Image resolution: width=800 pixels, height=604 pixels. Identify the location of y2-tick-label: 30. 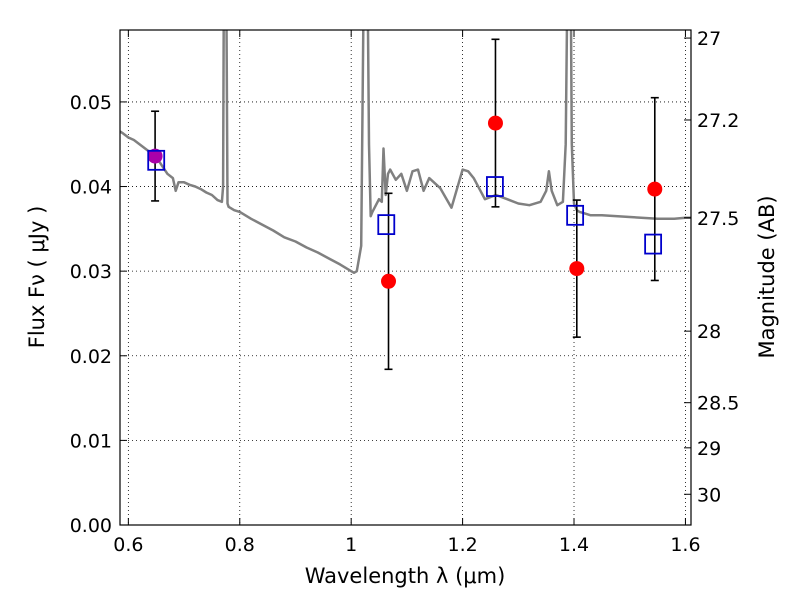
(709, 495).